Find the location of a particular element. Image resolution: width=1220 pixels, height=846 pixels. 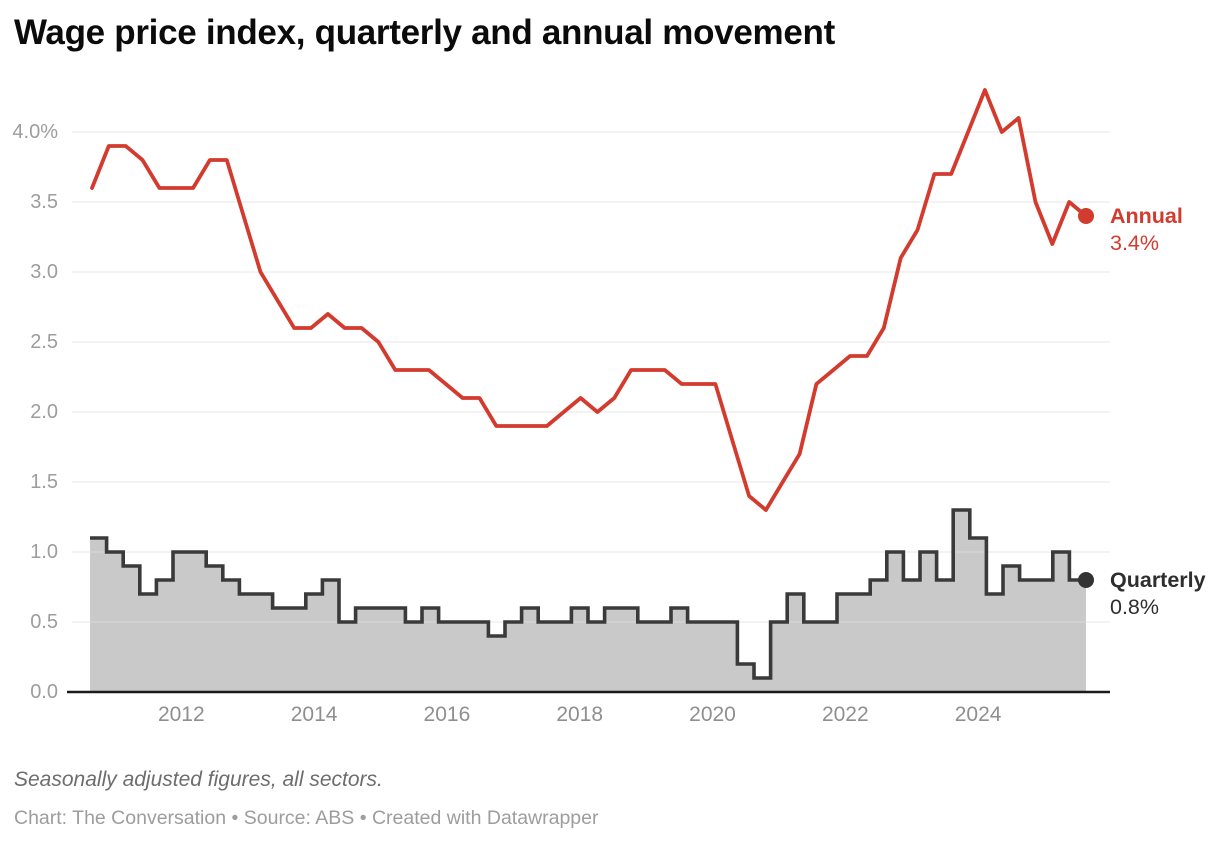

annual-series-label: Annual 3.4% is located at coordinates (1164, 230).